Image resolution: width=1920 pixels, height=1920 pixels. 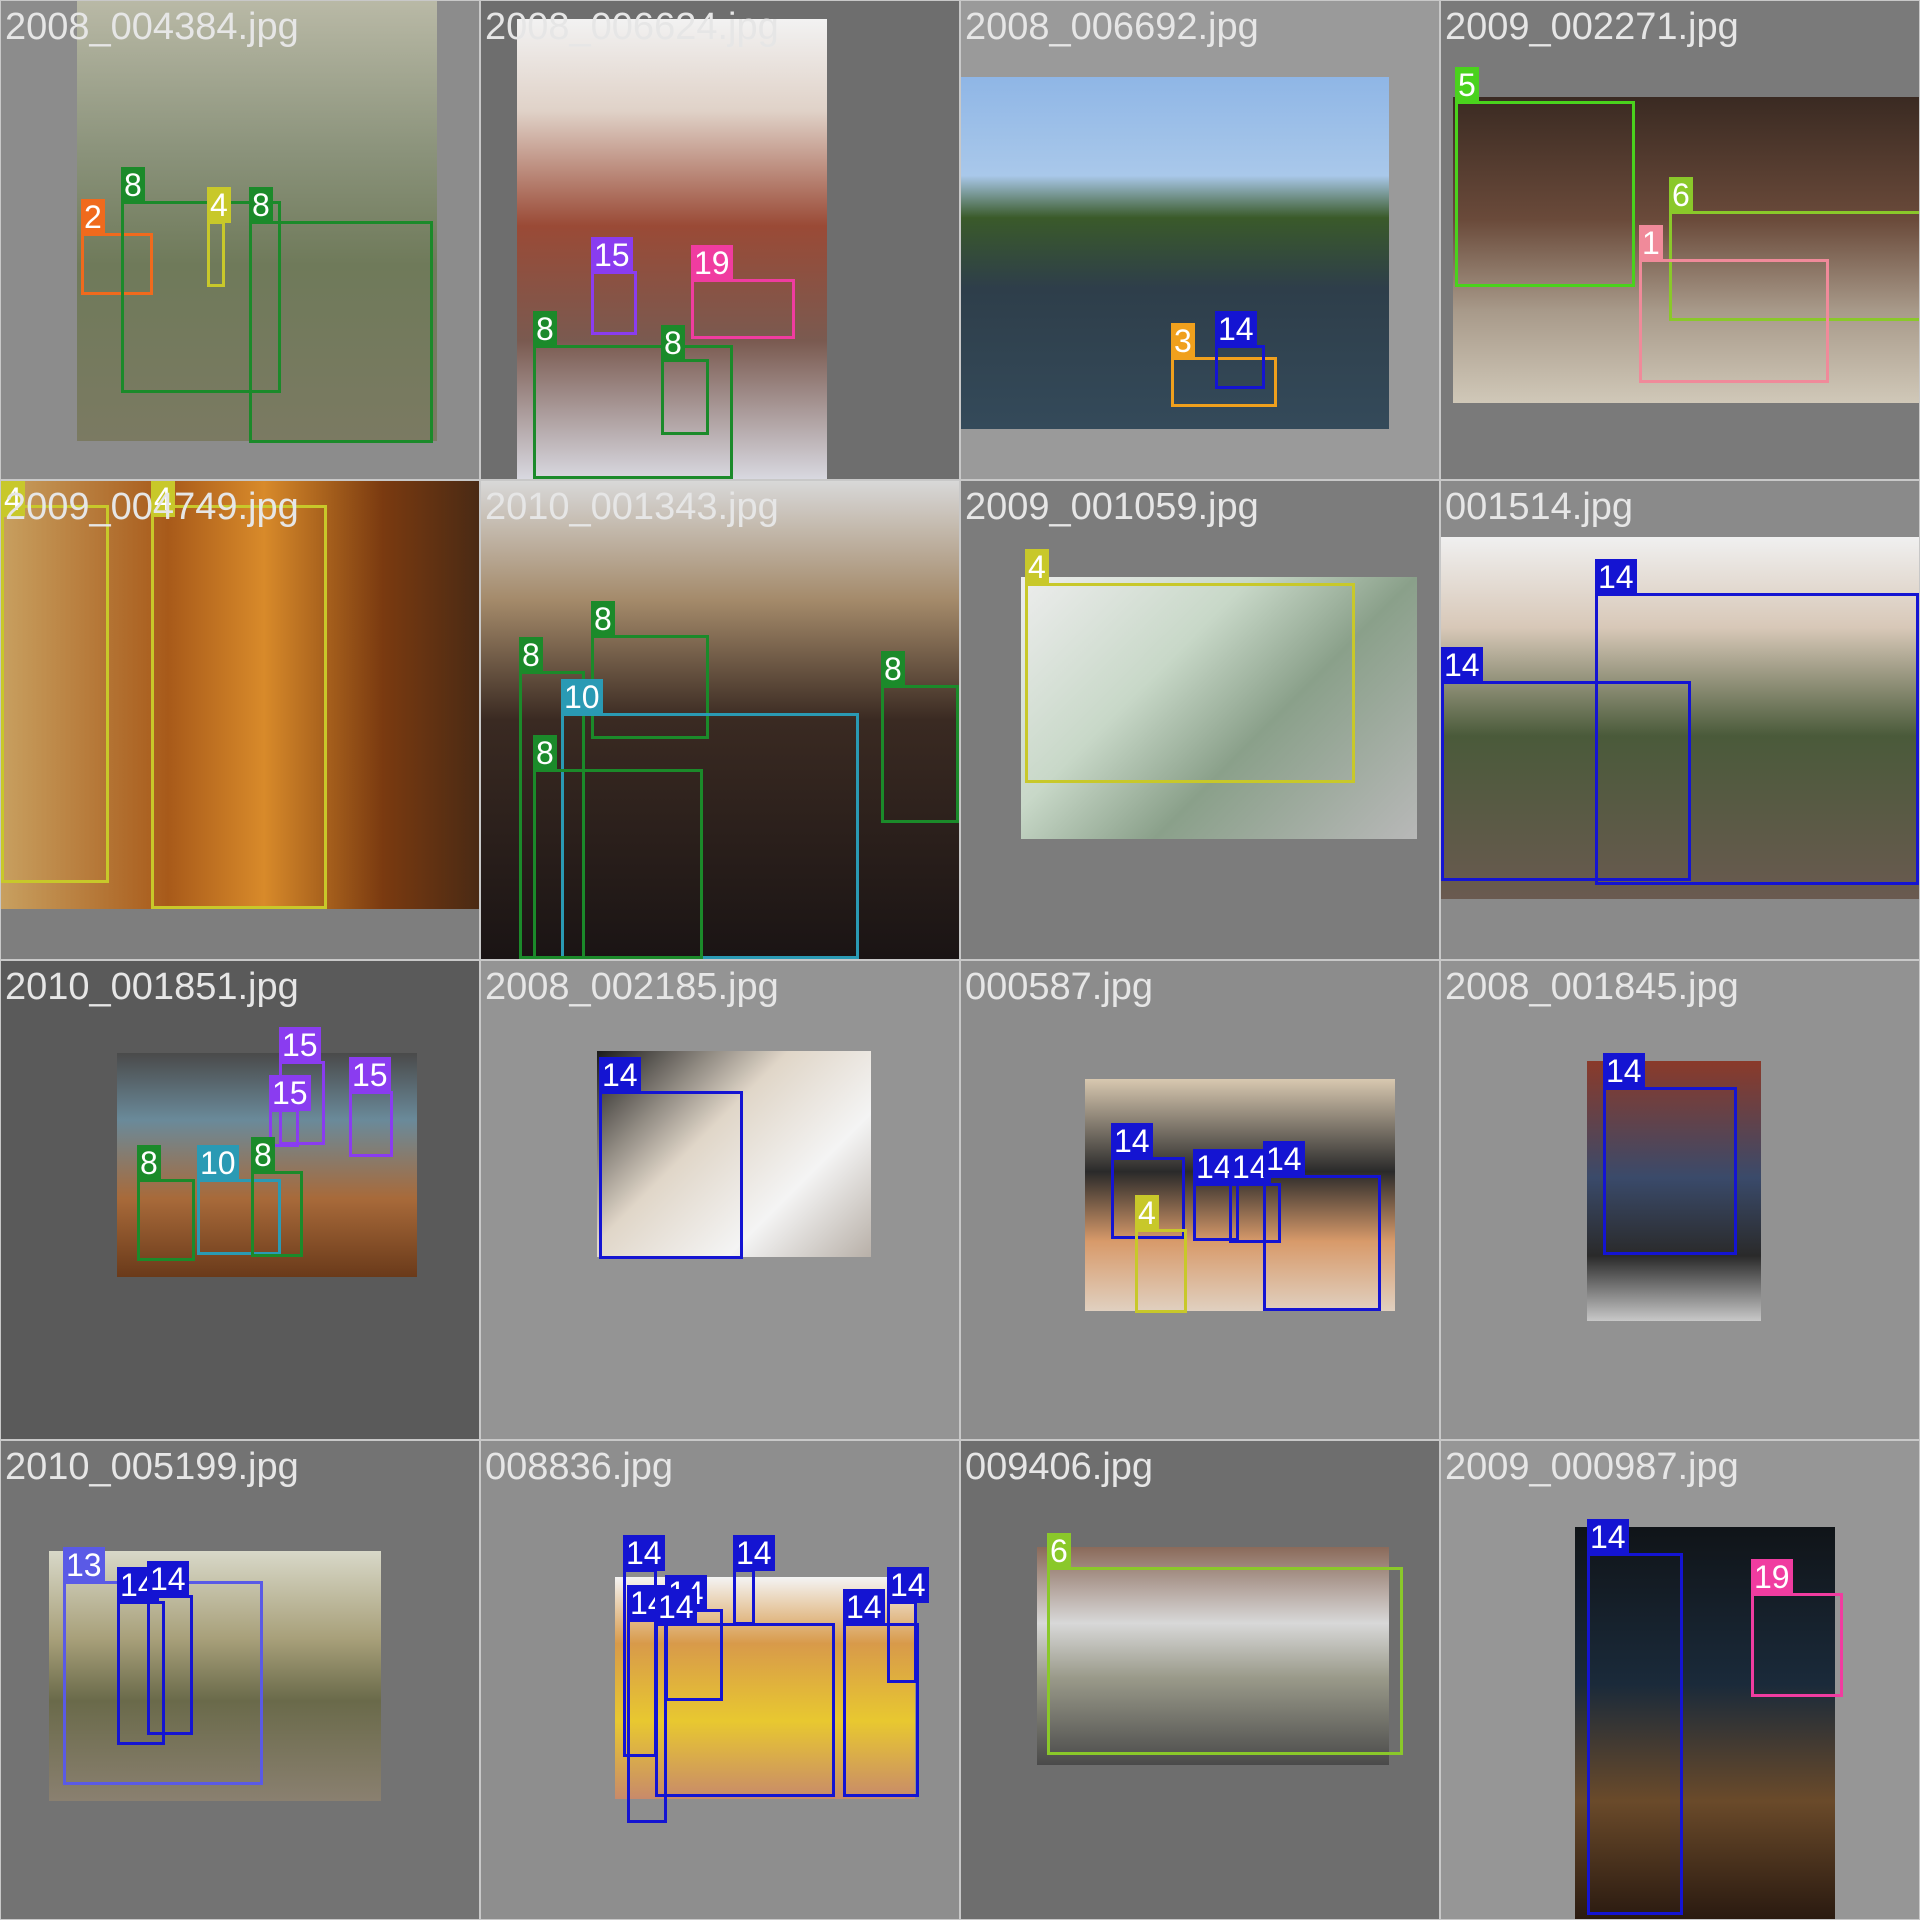 I want to click on image-tile: 2010_005199.jpg 13 14 14, so click(x=240, y=1680).